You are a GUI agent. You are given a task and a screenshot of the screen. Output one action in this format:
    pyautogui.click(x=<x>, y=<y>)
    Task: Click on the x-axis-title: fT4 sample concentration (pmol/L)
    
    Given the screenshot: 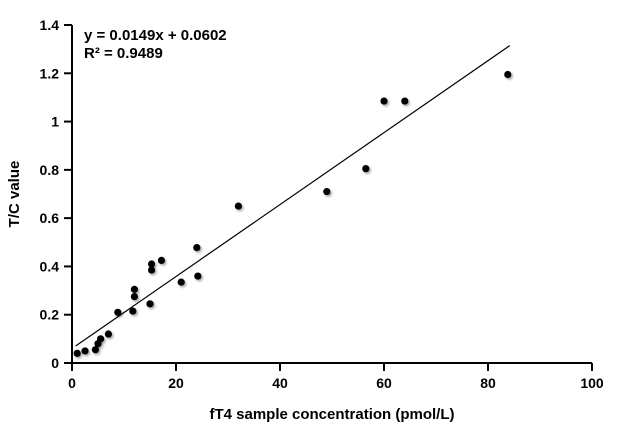 What is the action you would take?
    pyautogui.click(x=331, y=414)
    